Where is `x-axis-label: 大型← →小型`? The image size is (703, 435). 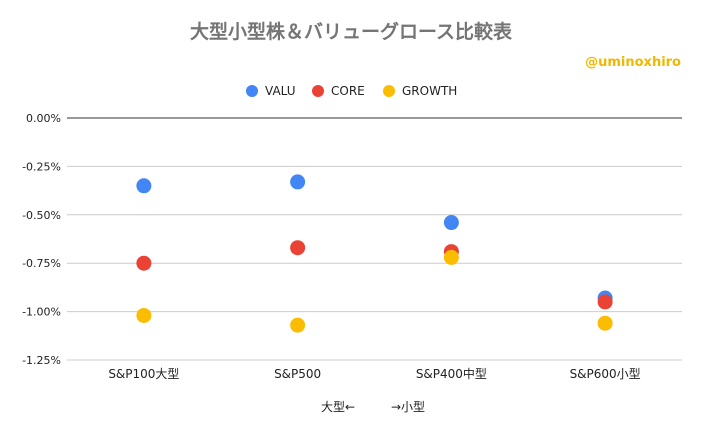
x-axis-label: 大型← →小型 is located at coordinates (373, 407).